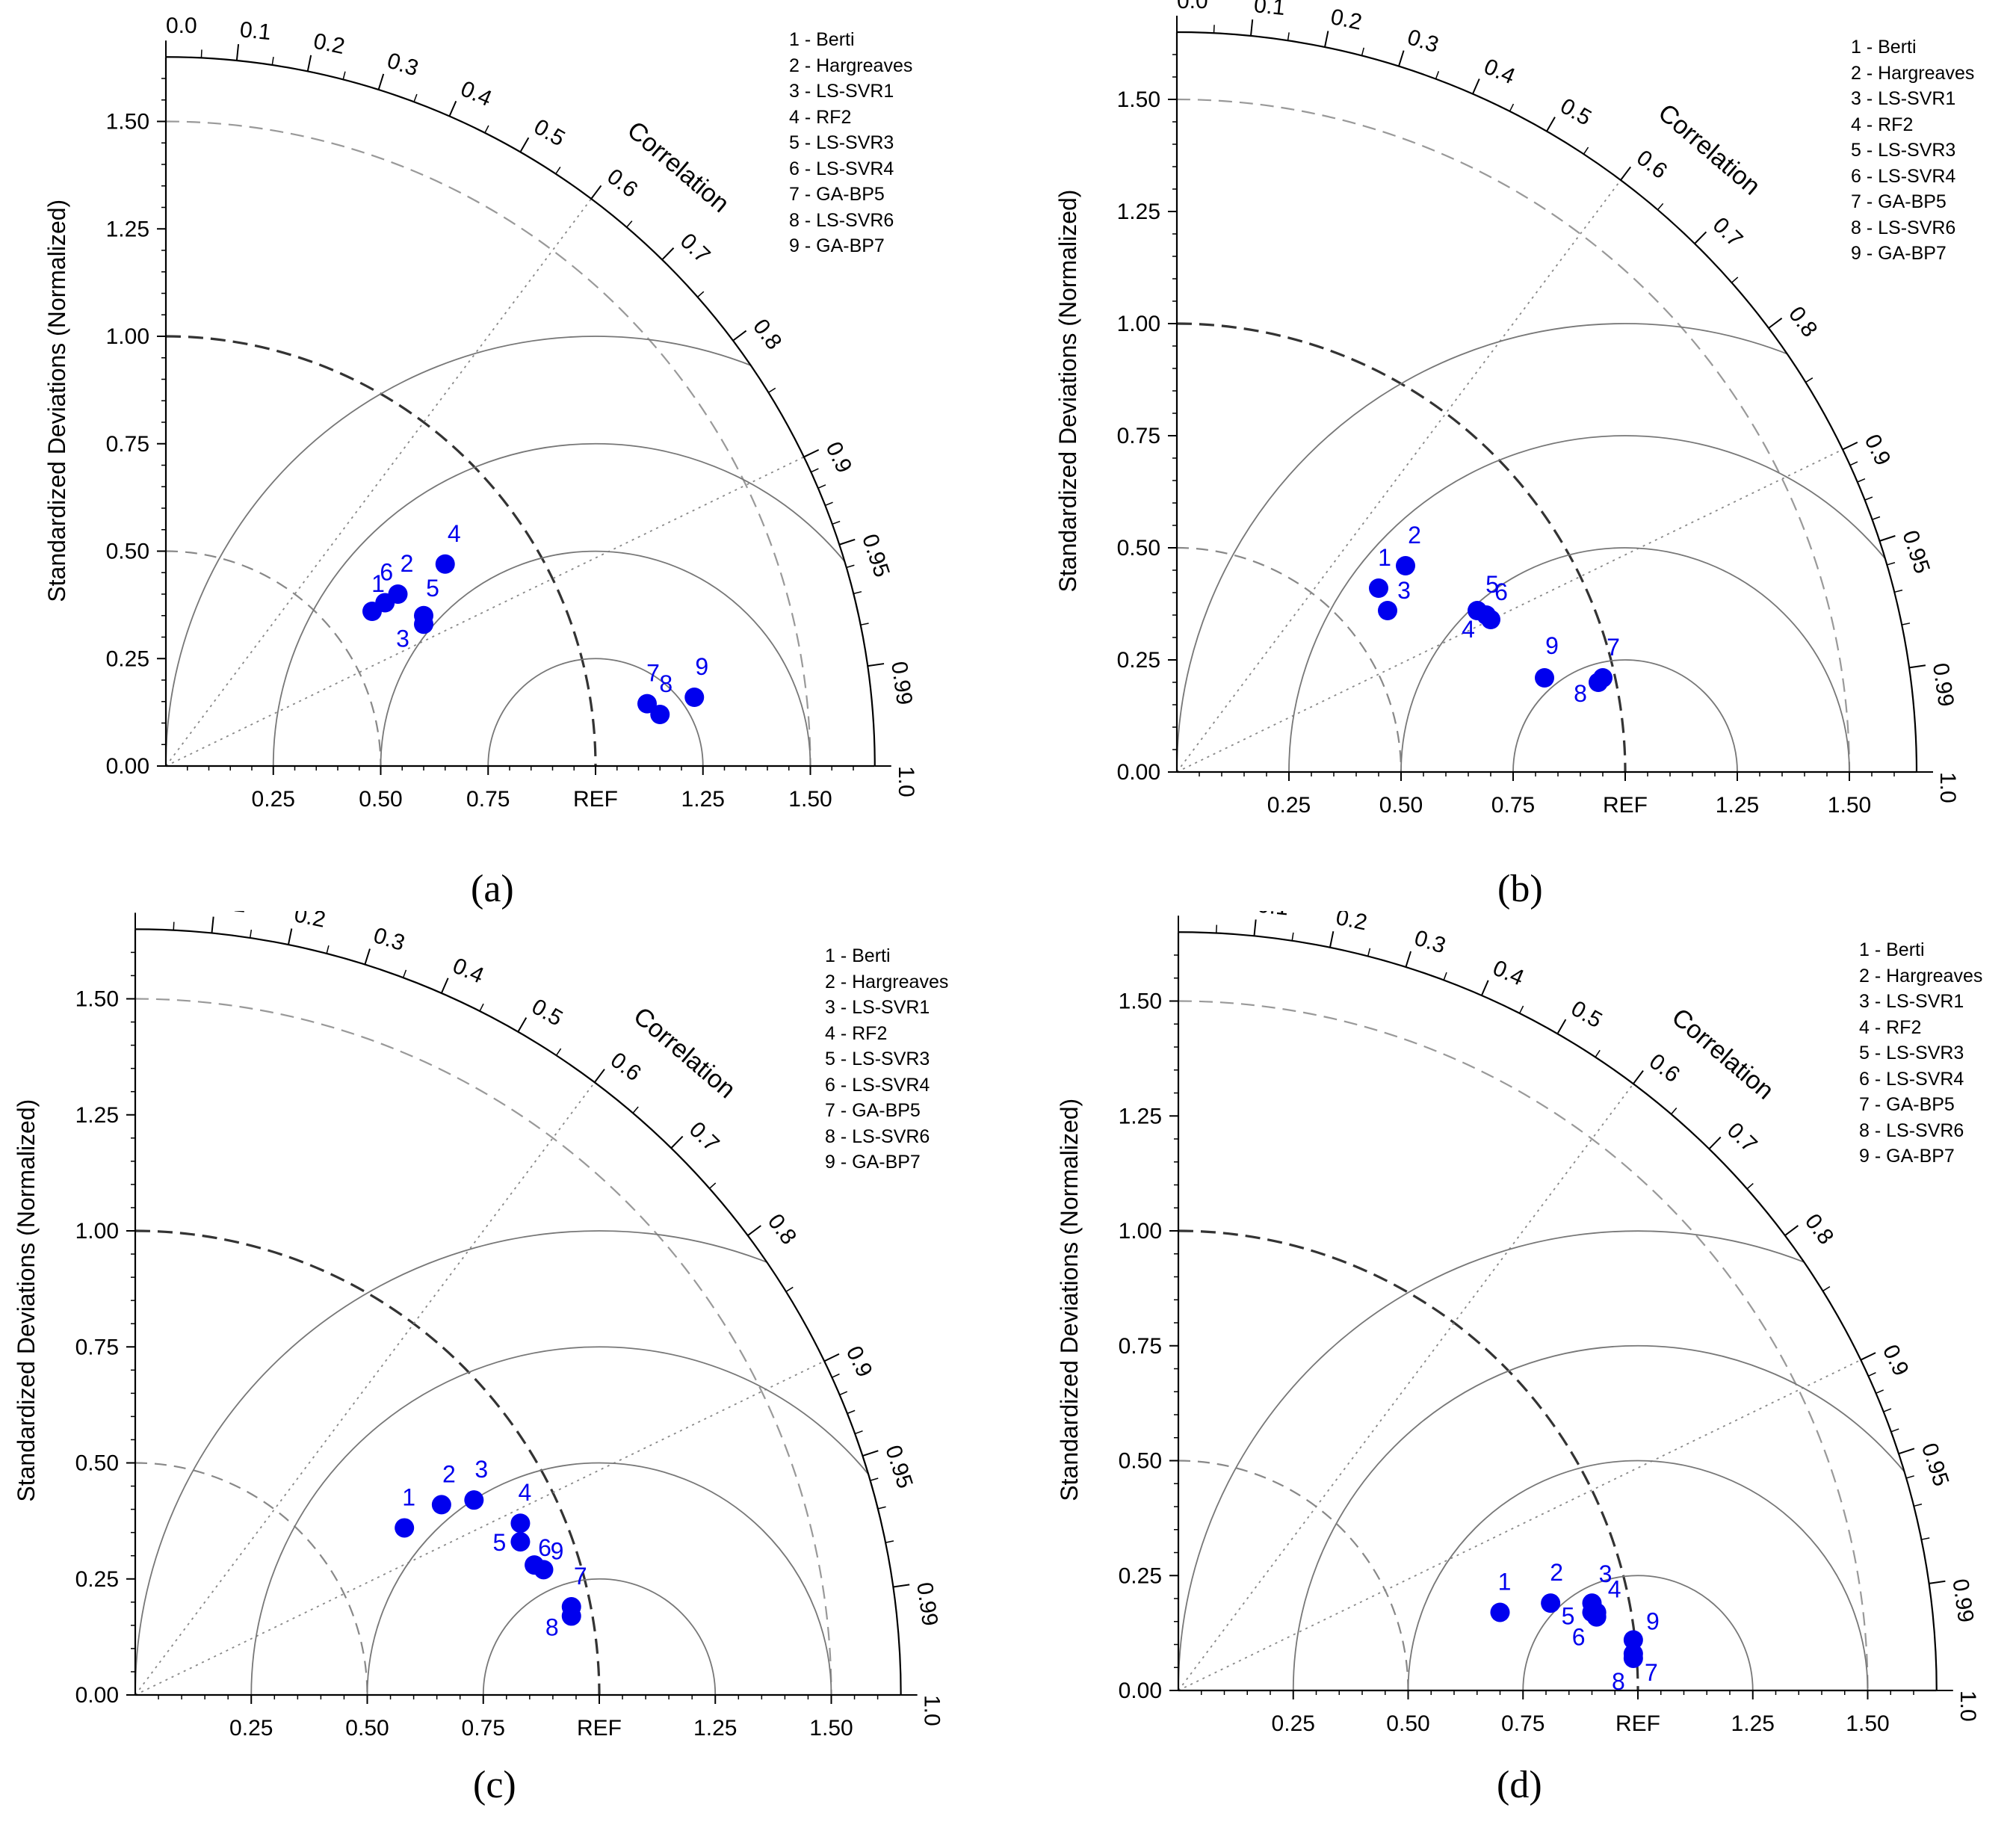 This screenshot has height=1822, width=2016. What do you see at coordinates (552, 1627) in the screenshot?
I see `data-point-label: 8` at bounding box center [552, 1627].